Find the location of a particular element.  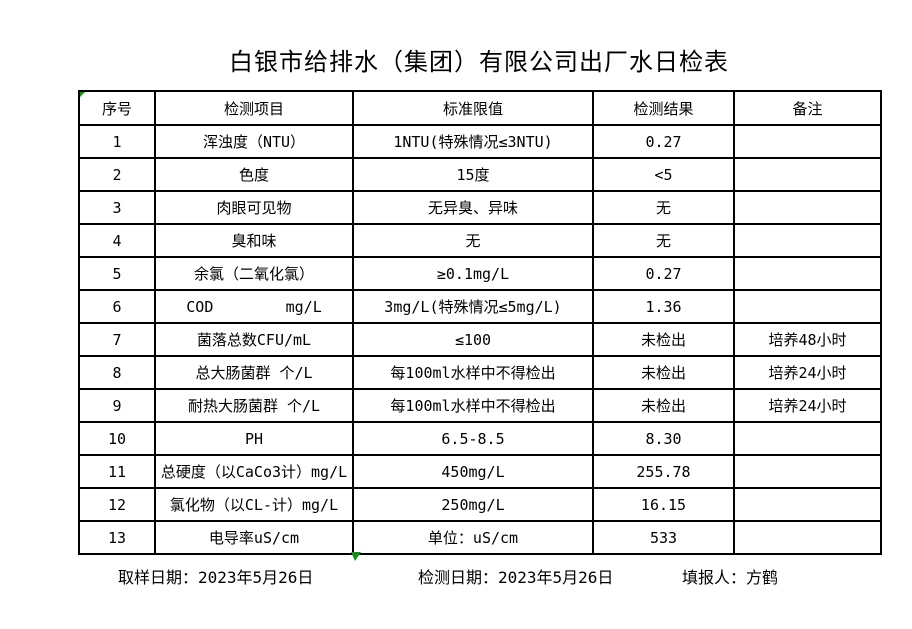

item-cell: 耐热大肠菌群 个/L is located at coordinates (254, 405).